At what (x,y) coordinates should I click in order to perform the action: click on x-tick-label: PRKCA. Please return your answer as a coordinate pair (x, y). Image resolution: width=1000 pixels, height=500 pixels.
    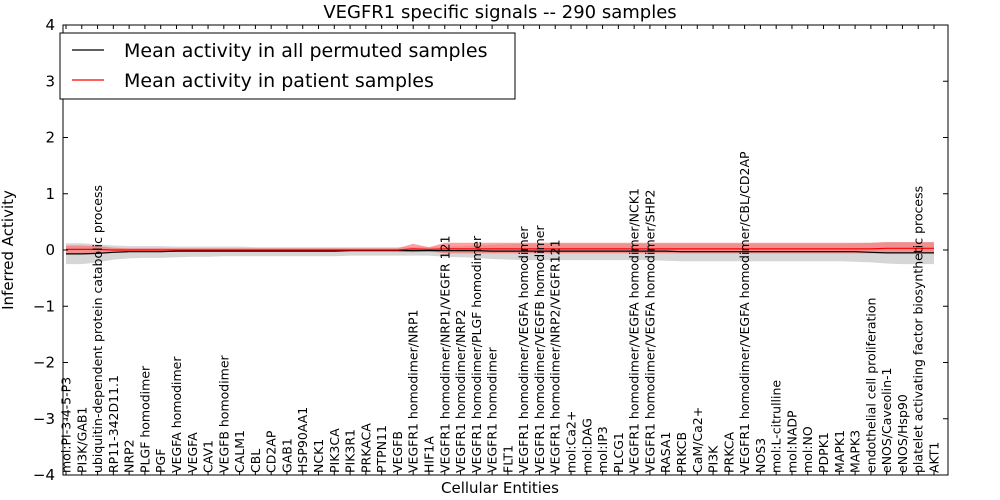
    Looking at the image, I should click on (728, 452).